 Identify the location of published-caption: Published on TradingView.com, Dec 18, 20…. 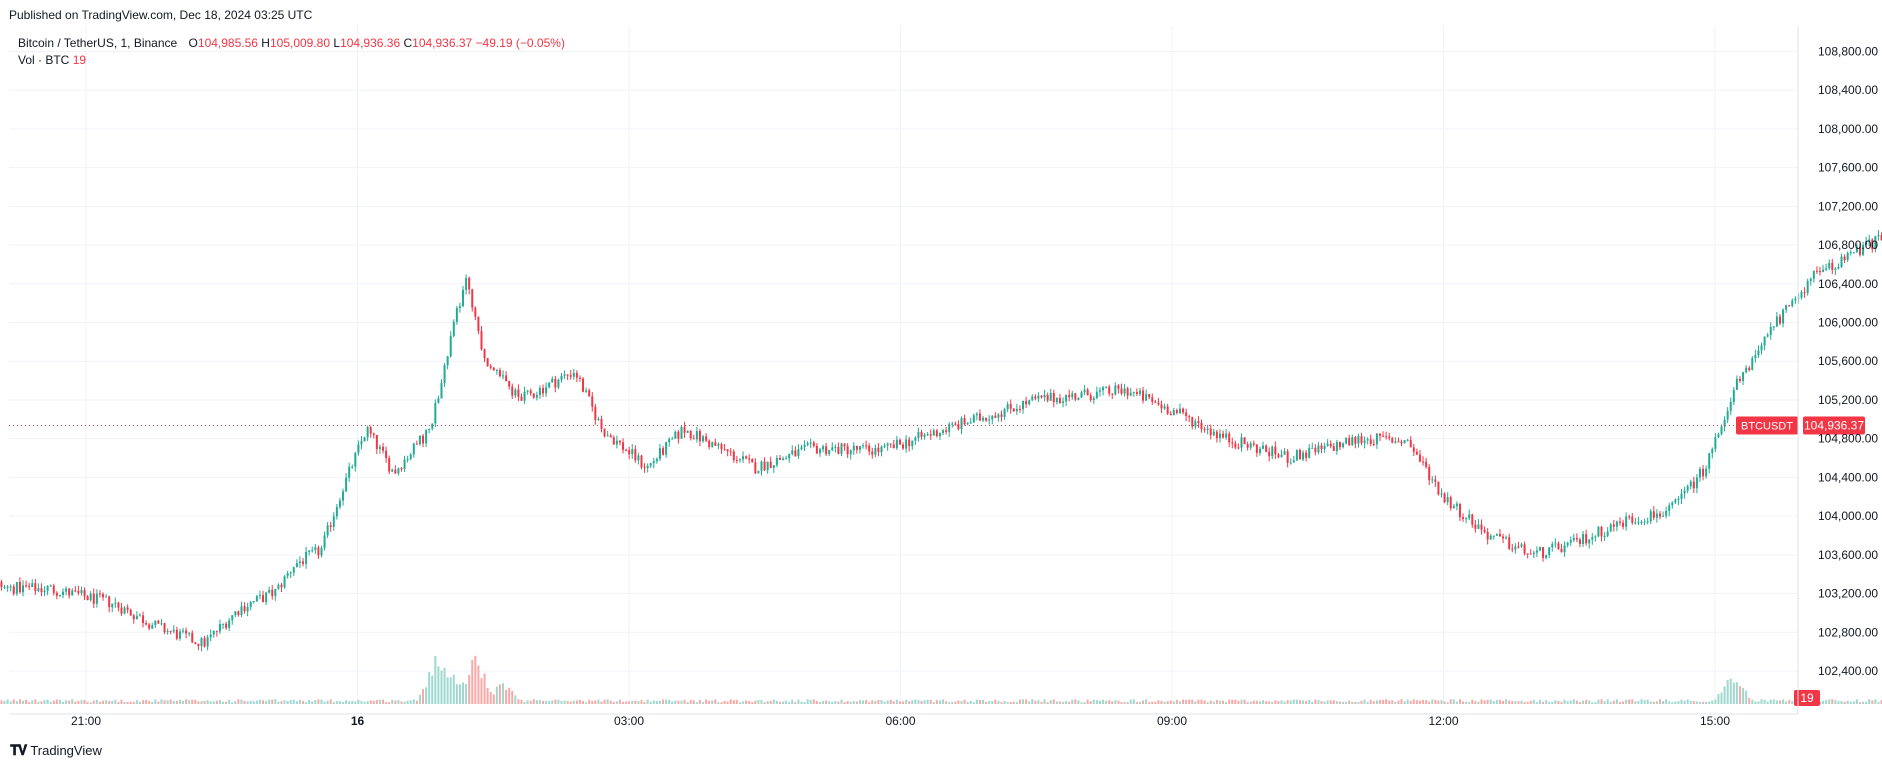
(161, 15).